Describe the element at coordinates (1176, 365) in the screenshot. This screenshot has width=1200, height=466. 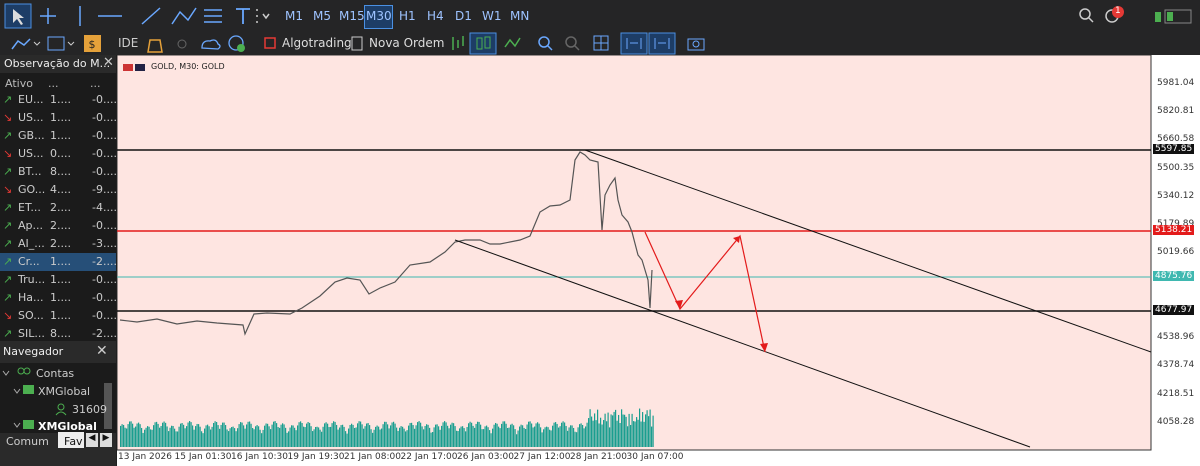
I see `price-label: 4378.74` at that location.